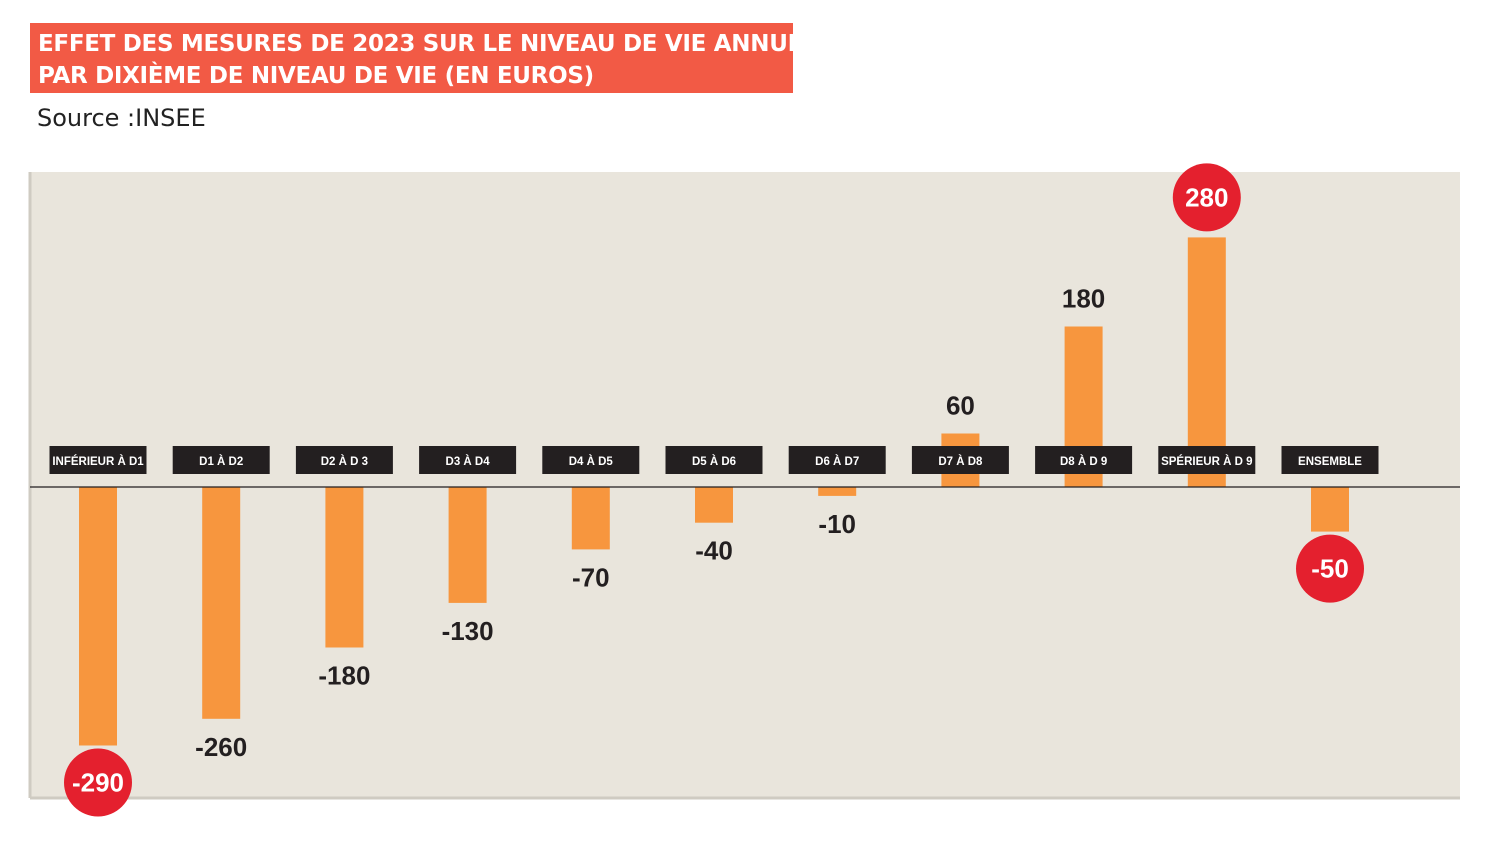  I want to click on category-label-5: D5 À D6, so click(714, 461).